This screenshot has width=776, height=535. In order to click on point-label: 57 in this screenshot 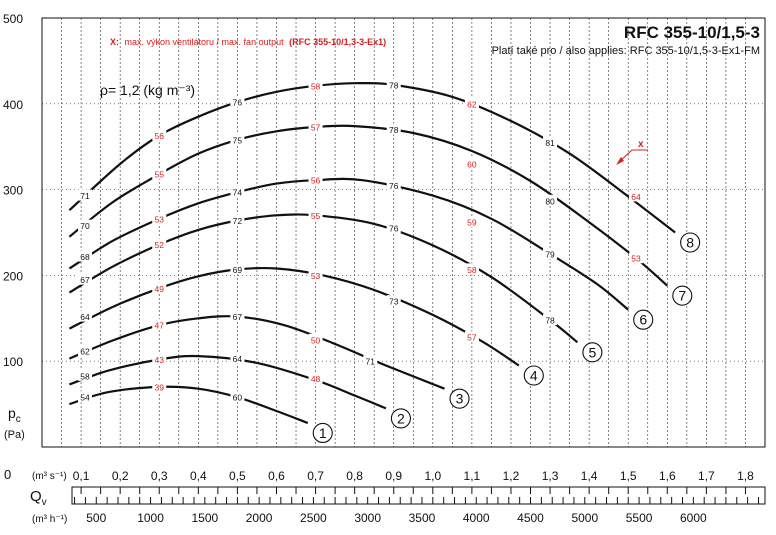, I will do `click(472, 338)`.